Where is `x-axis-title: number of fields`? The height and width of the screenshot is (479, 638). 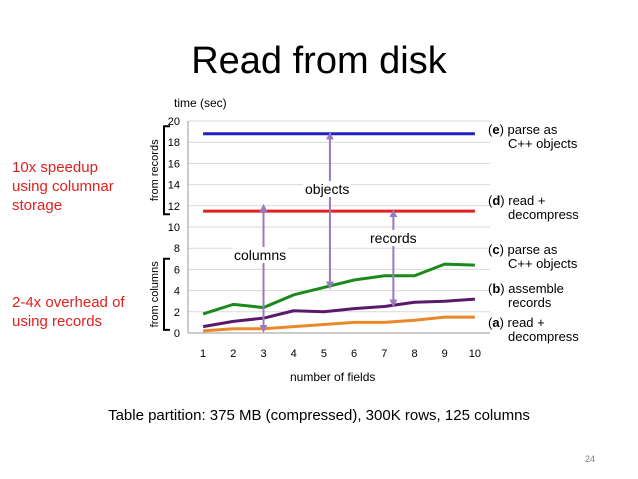
x-axis-title: number of fields is located at coordinates (333, 377).